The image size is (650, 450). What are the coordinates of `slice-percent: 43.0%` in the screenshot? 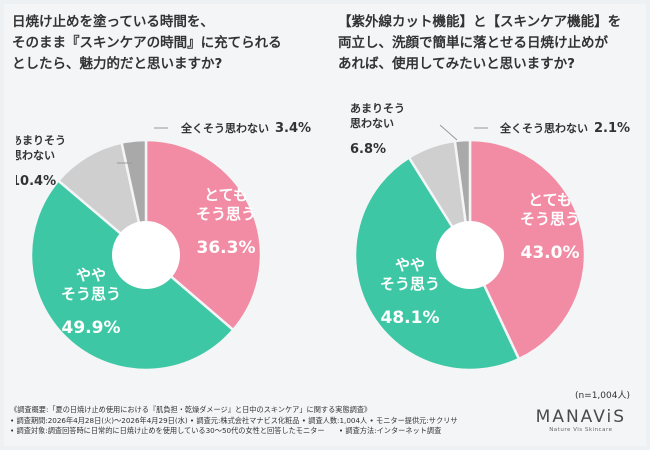 It's located at (550, 253).